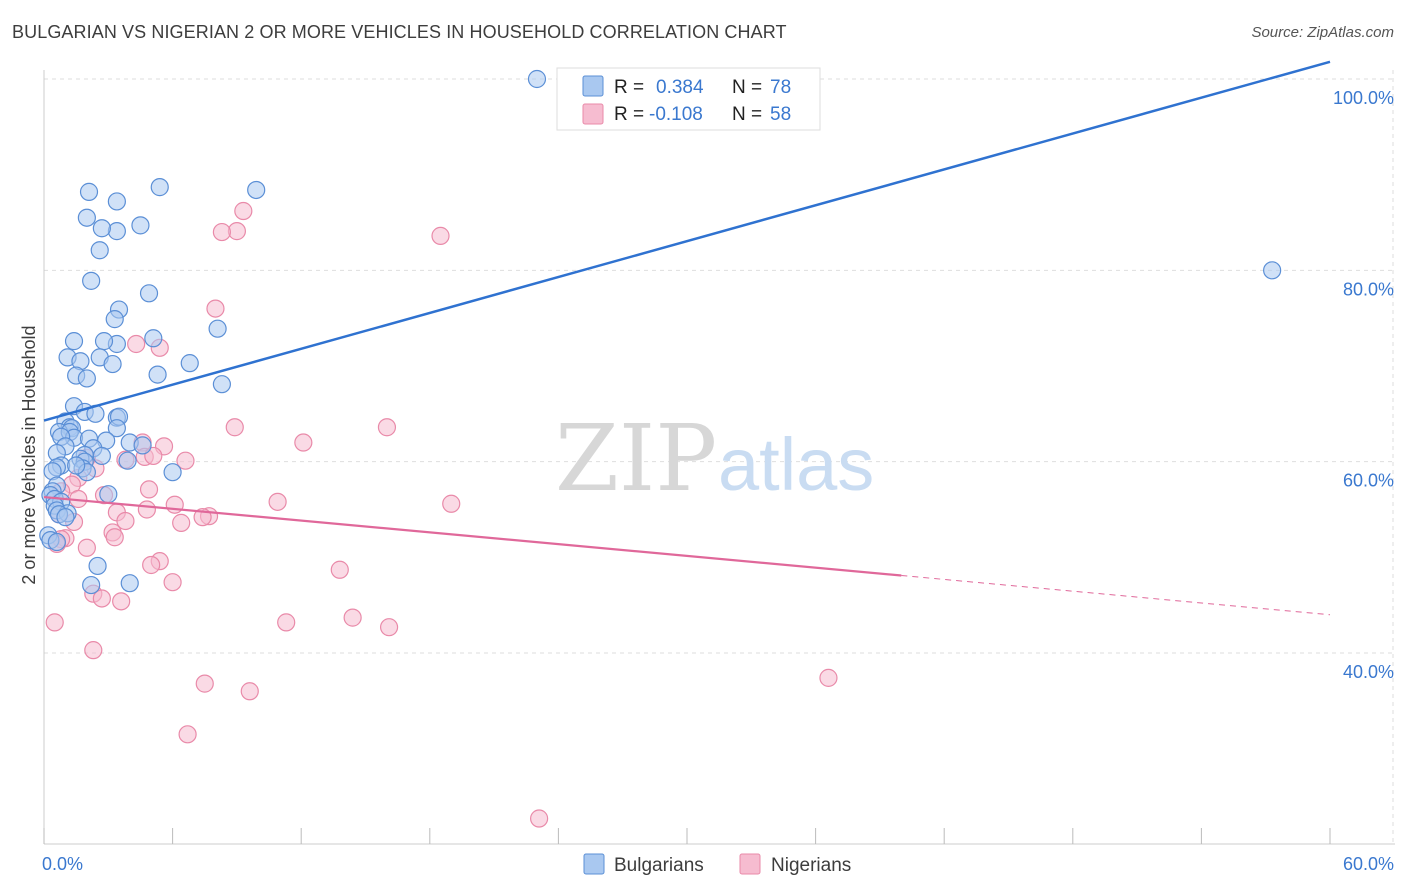  I want to click on bottom-legend-label-nigerians: Nigerians, so click(811, 865).